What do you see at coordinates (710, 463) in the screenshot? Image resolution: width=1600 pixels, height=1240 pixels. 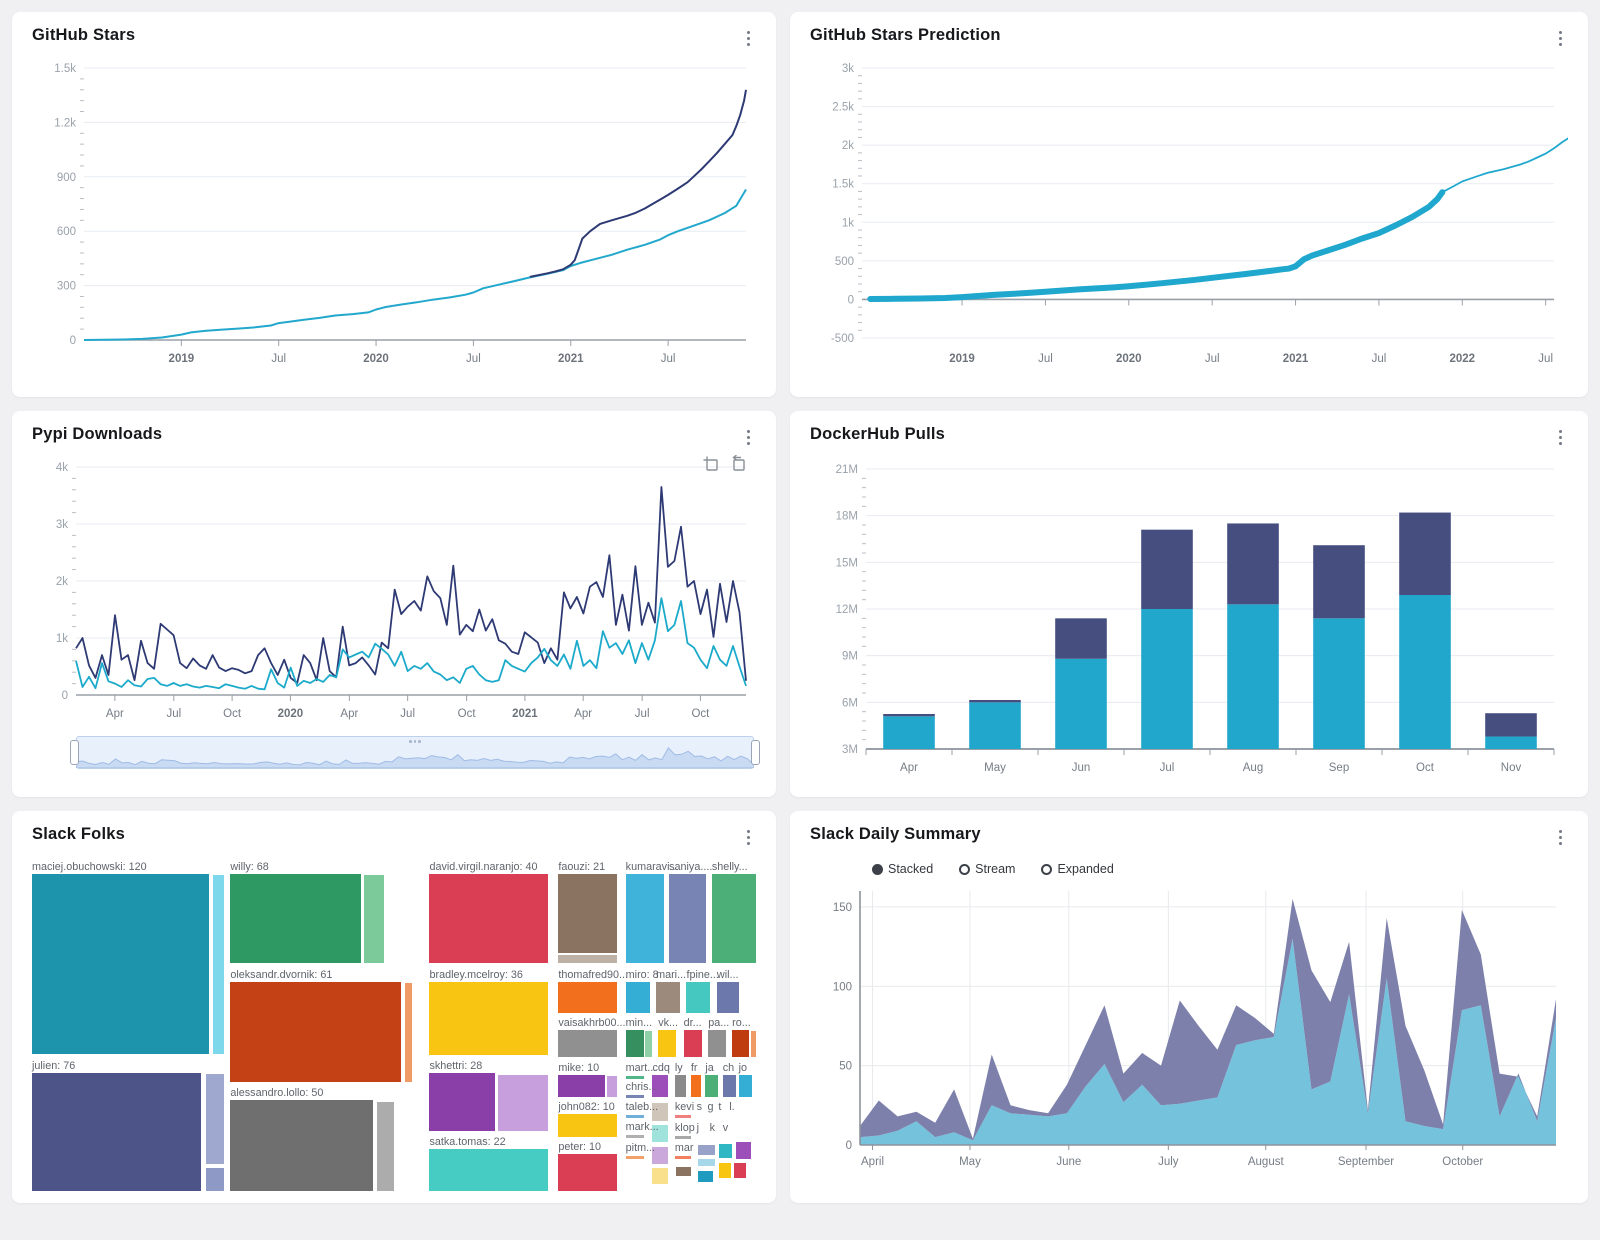 I see `zoom-box-select-icon` at bounding box center [710, 463].